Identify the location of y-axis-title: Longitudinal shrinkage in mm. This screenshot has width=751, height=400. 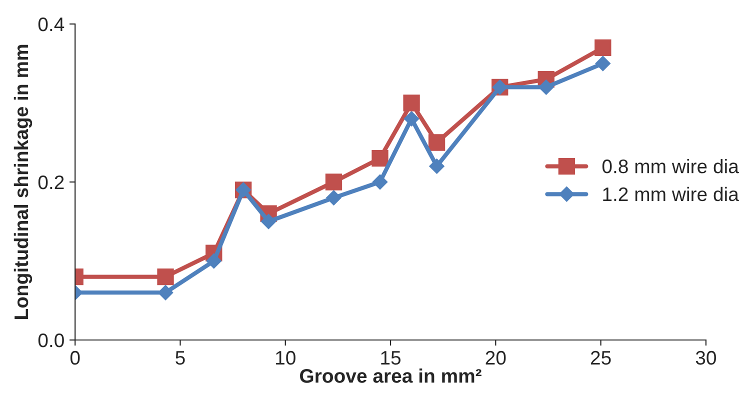
(23, 181).